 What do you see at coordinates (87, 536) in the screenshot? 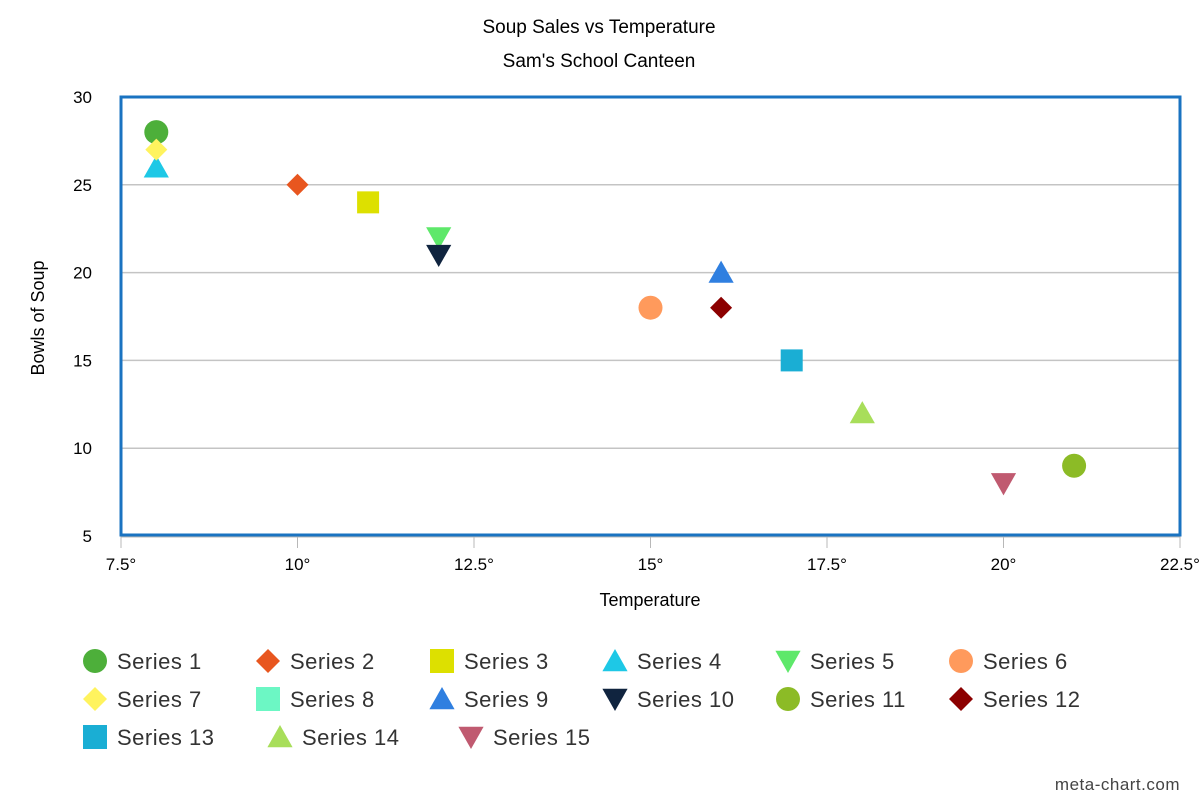
I see `y-tick-label: 5` at bounding box center [87, 536].